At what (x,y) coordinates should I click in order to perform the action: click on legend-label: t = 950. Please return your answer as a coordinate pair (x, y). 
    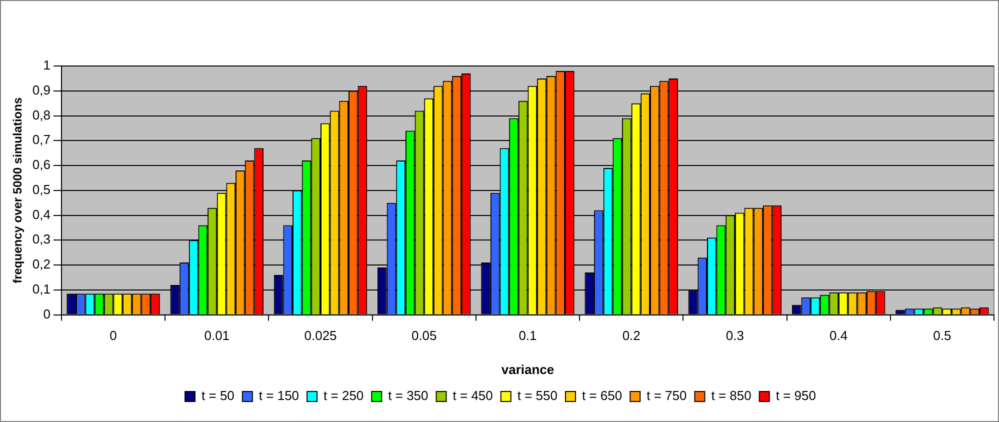
    Looking at the image, I should click on (796, 396).